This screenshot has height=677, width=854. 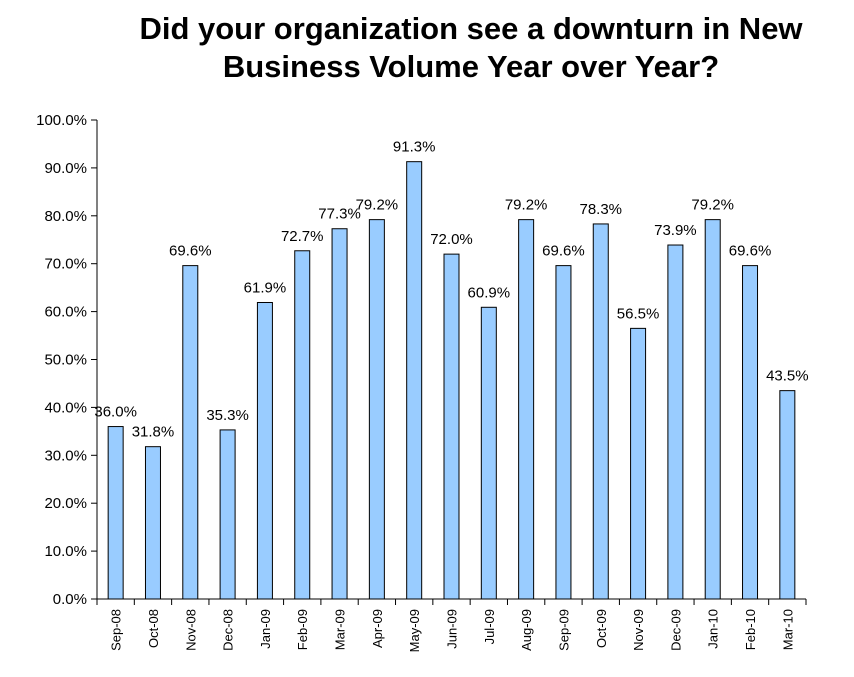 What do you see at coordinates (787, 629) in the screenshot?
I see `x-category-label: Mar-10` at bounding box center [787, 629].